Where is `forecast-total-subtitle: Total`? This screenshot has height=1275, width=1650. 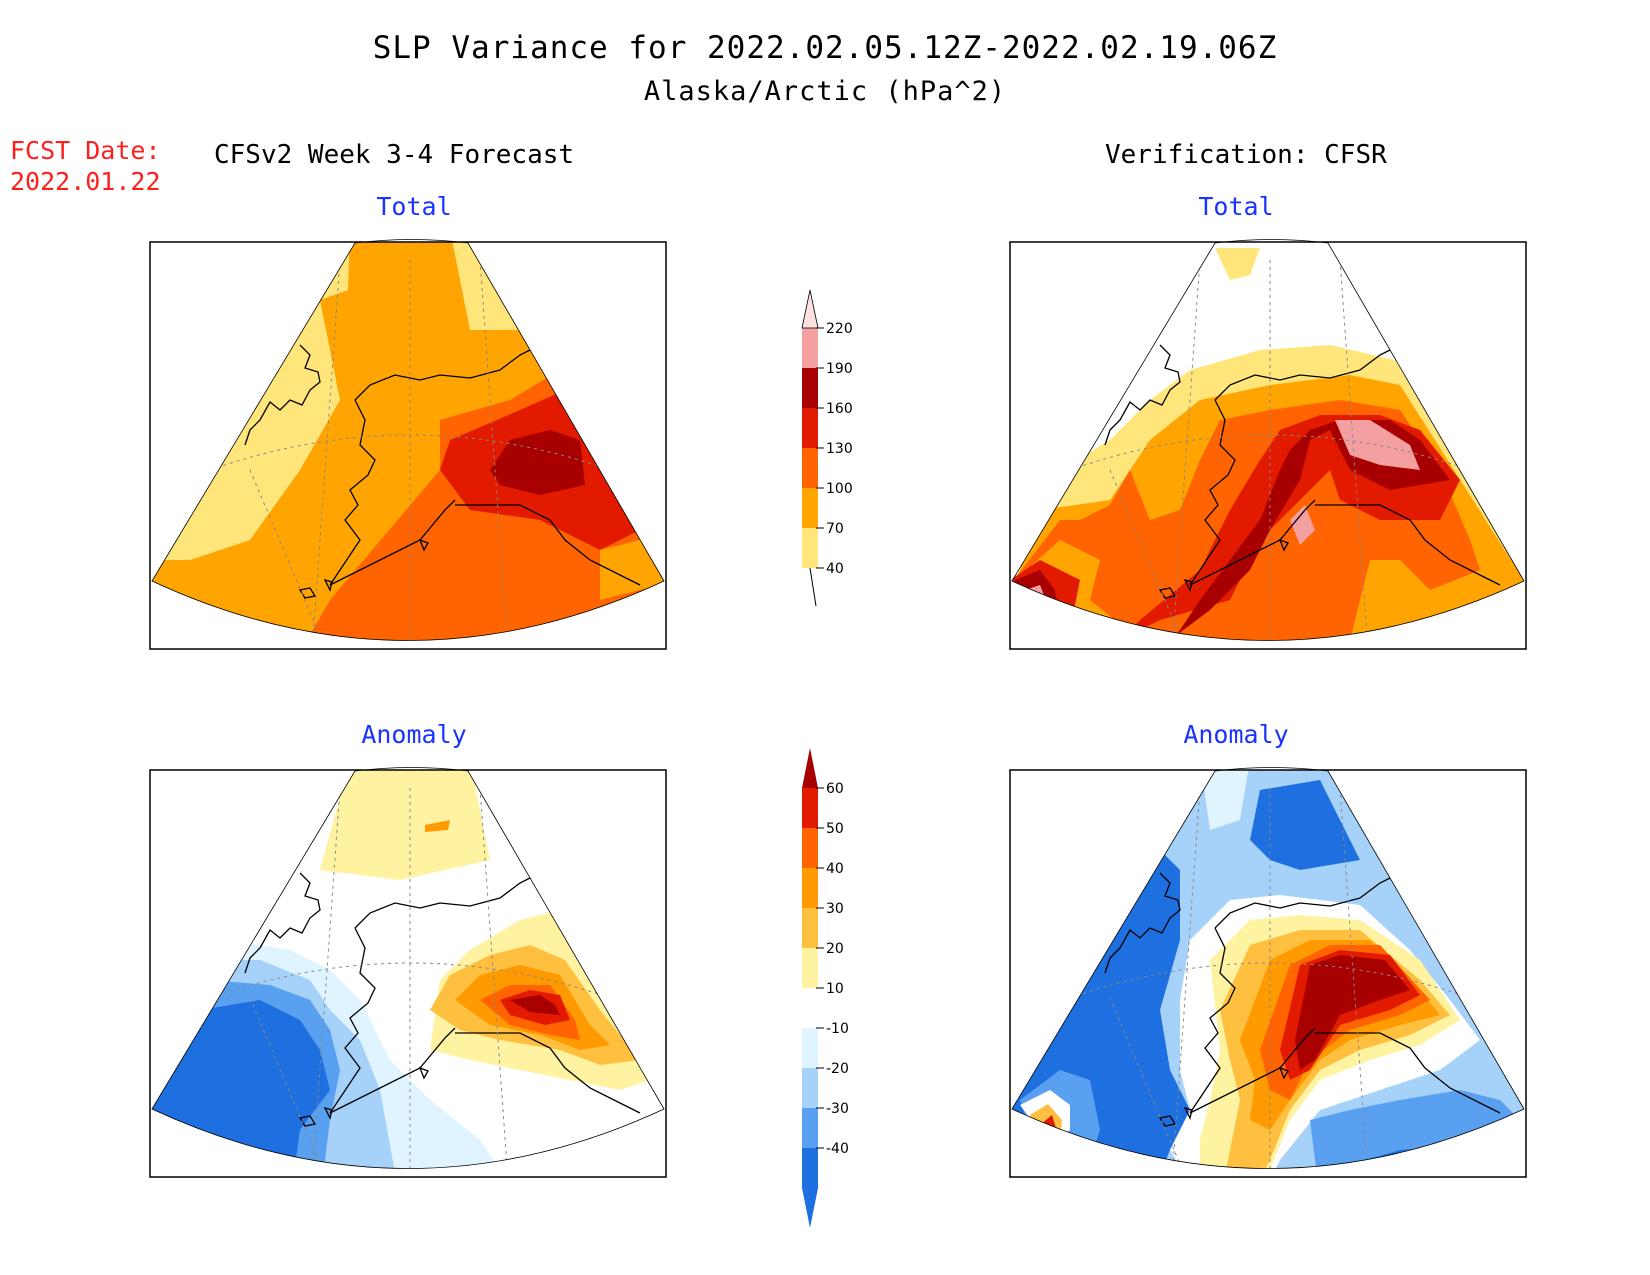 forecast-total-subtitle: Total is located at coordinates (414, 206).